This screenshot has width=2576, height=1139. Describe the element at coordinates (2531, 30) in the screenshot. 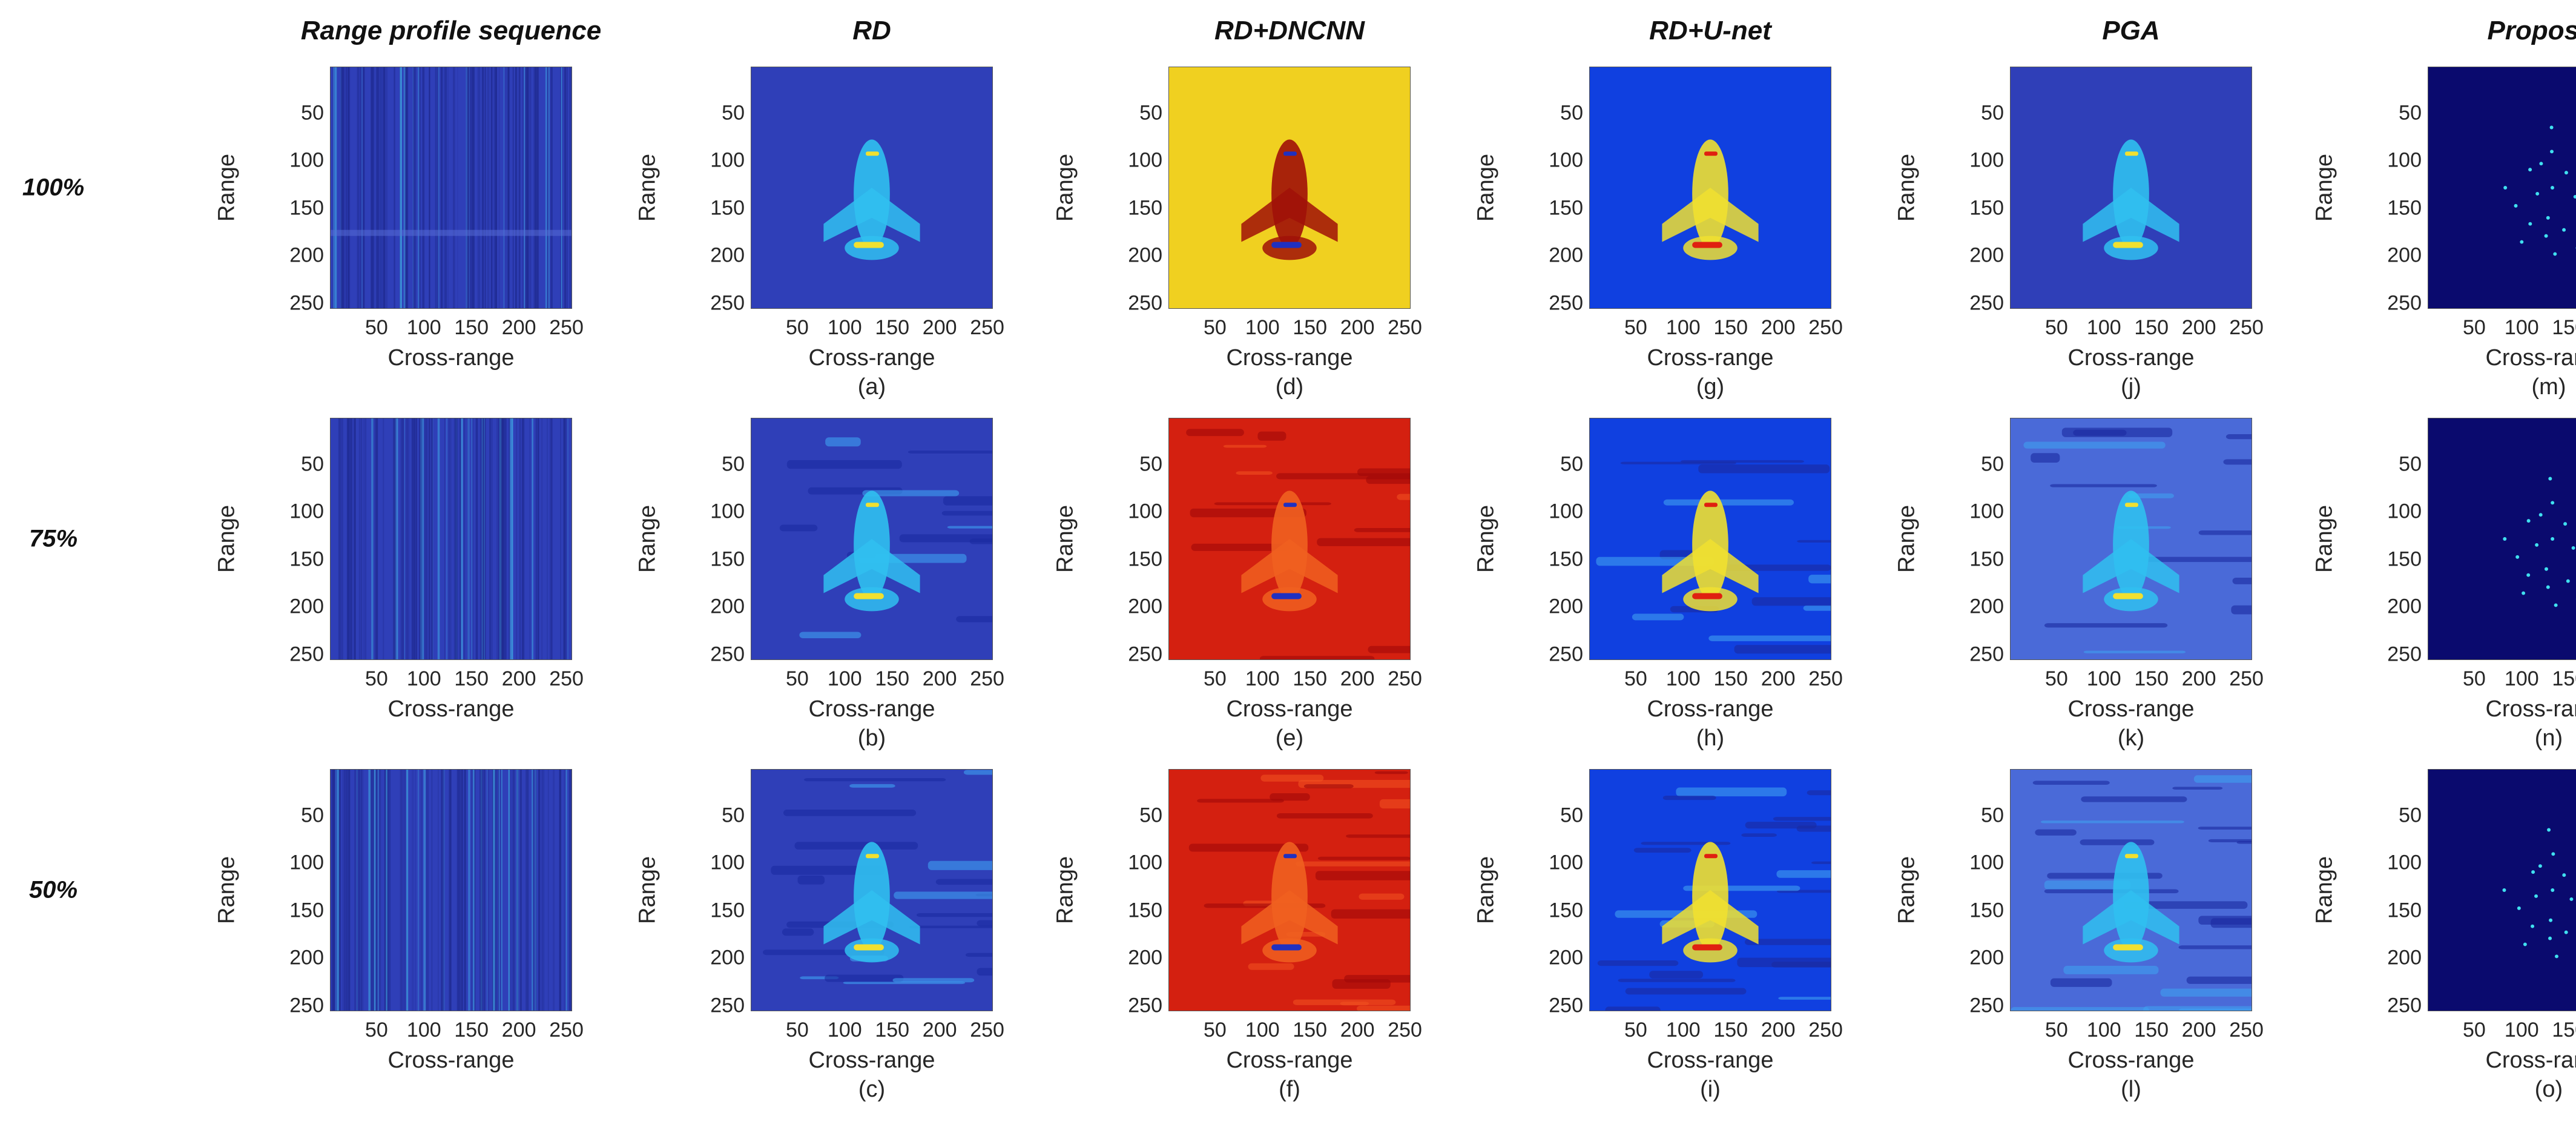

I see `column-title: Proposed` at that location.